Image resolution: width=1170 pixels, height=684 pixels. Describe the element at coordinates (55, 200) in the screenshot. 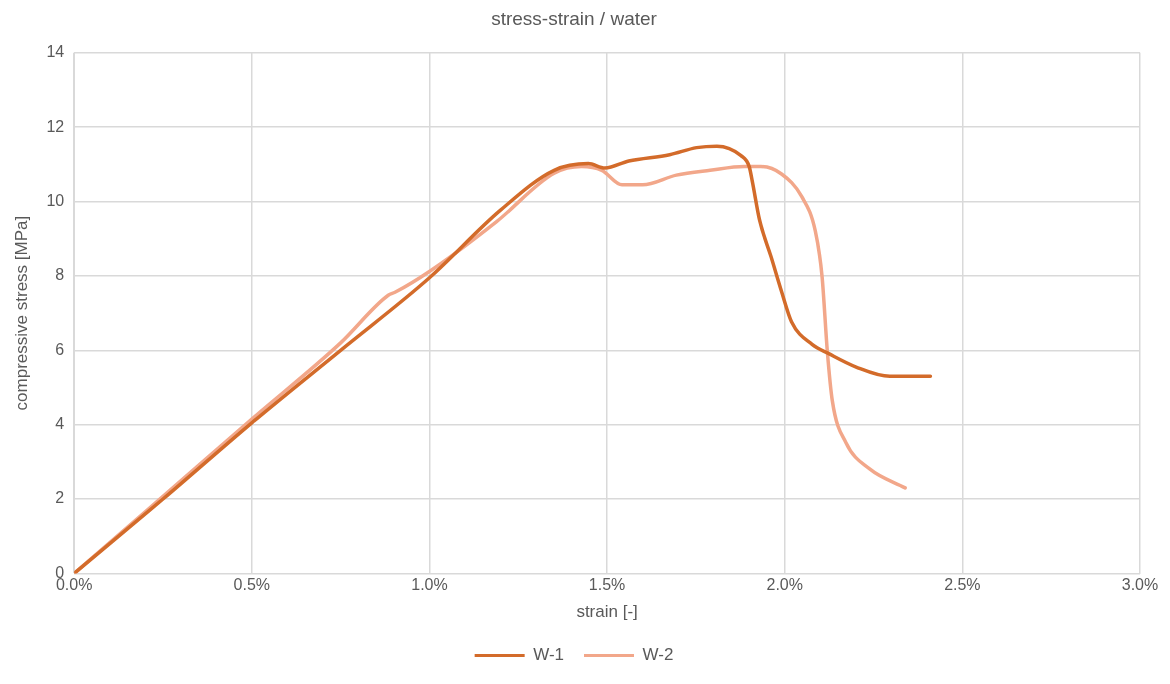

I see `y-tick-label: 10` at that location.